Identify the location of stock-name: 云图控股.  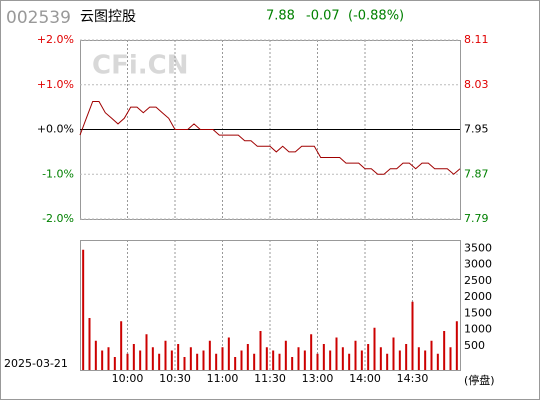
(108, 17).